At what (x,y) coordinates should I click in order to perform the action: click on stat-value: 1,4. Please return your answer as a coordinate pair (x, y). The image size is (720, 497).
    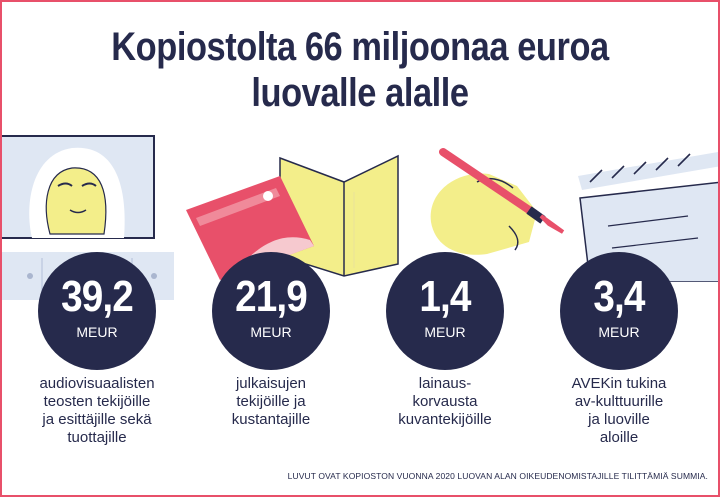
    Looking at the image, I should click on (445, 296).